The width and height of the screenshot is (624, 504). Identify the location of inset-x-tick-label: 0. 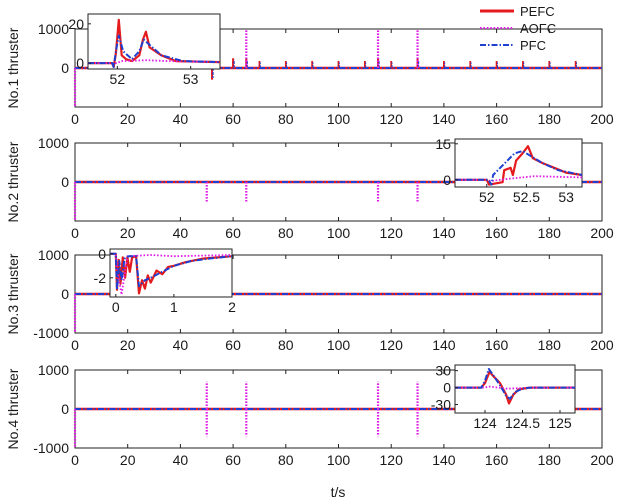
(116, 307).